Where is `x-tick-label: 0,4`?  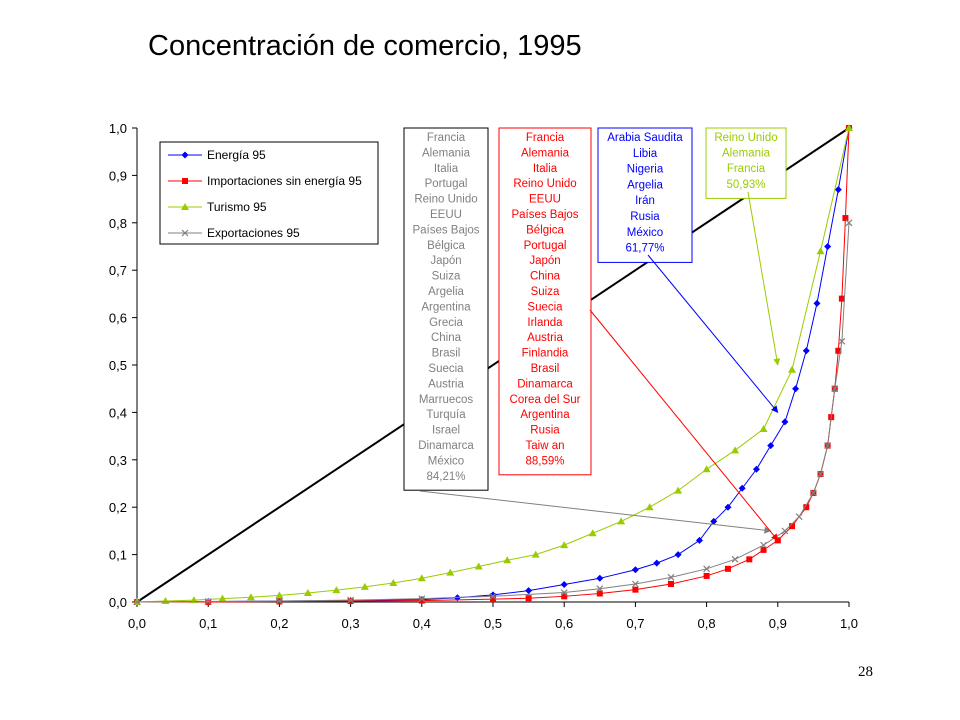
x-tick-label: 0,4 is located at coordinates (422, 623).